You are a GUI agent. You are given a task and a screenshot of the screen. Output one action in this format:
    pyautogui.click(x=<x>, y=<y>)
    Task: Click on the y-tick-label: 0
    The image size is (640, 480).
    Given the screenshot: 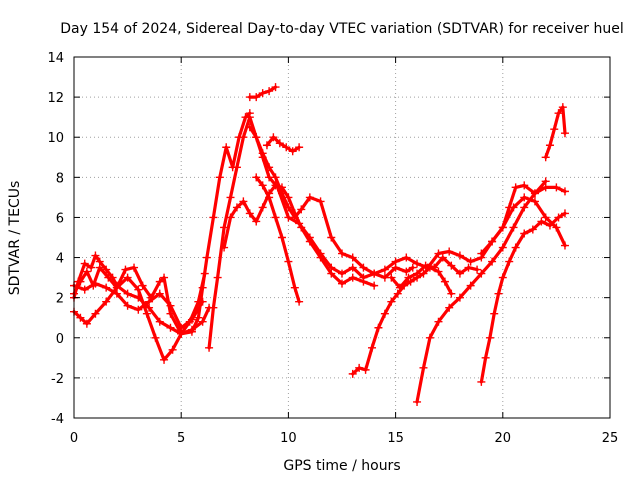 What is the action you would take?
    pyautogui.click(x=60, y=339)
    